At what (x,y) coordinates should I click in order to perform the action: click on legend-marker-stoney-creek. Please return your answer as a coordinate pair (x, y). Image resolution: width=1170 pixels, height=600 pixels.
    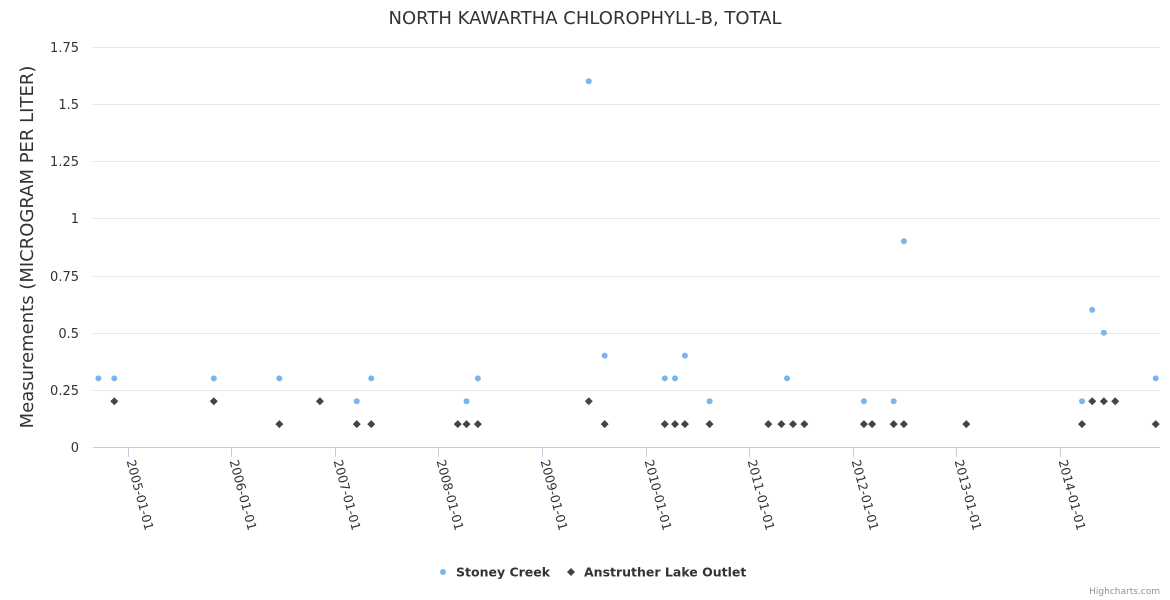
    Looking at the image, I should click on (443, 572).